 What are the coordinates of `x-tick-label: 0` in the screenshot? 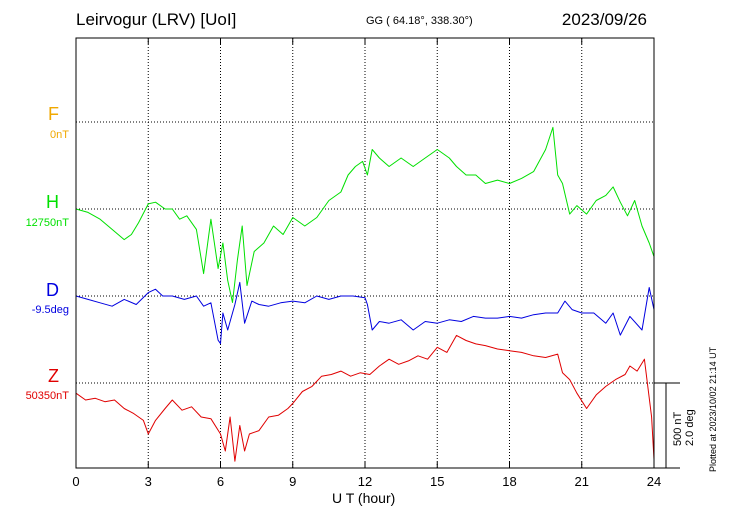 It's located at (75, 481).